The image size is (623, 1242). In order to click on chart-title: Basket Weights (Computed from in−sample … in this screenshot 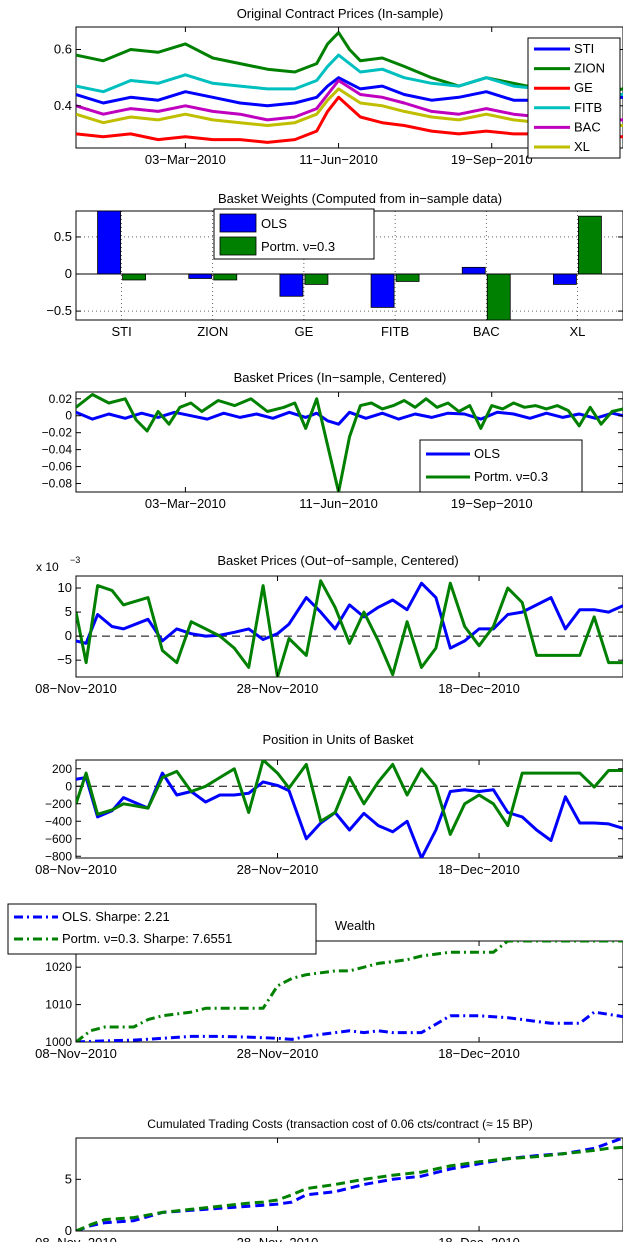, I will do `click(360, 198)`.